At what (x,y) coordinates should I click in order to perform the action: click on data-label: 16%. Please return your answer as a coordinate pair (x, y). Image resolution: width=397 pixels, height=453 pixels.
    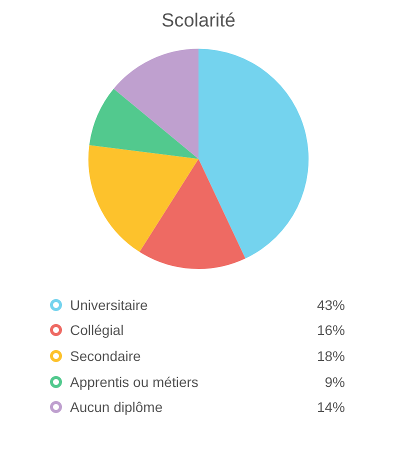
    Looking at the image, I should click on (330, 330).